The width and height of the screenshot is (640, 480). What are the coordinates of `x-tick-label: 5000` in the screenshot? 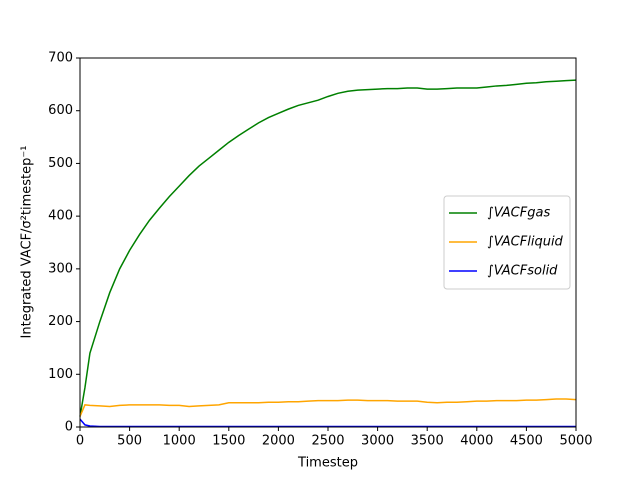 It's located at (575, 441).